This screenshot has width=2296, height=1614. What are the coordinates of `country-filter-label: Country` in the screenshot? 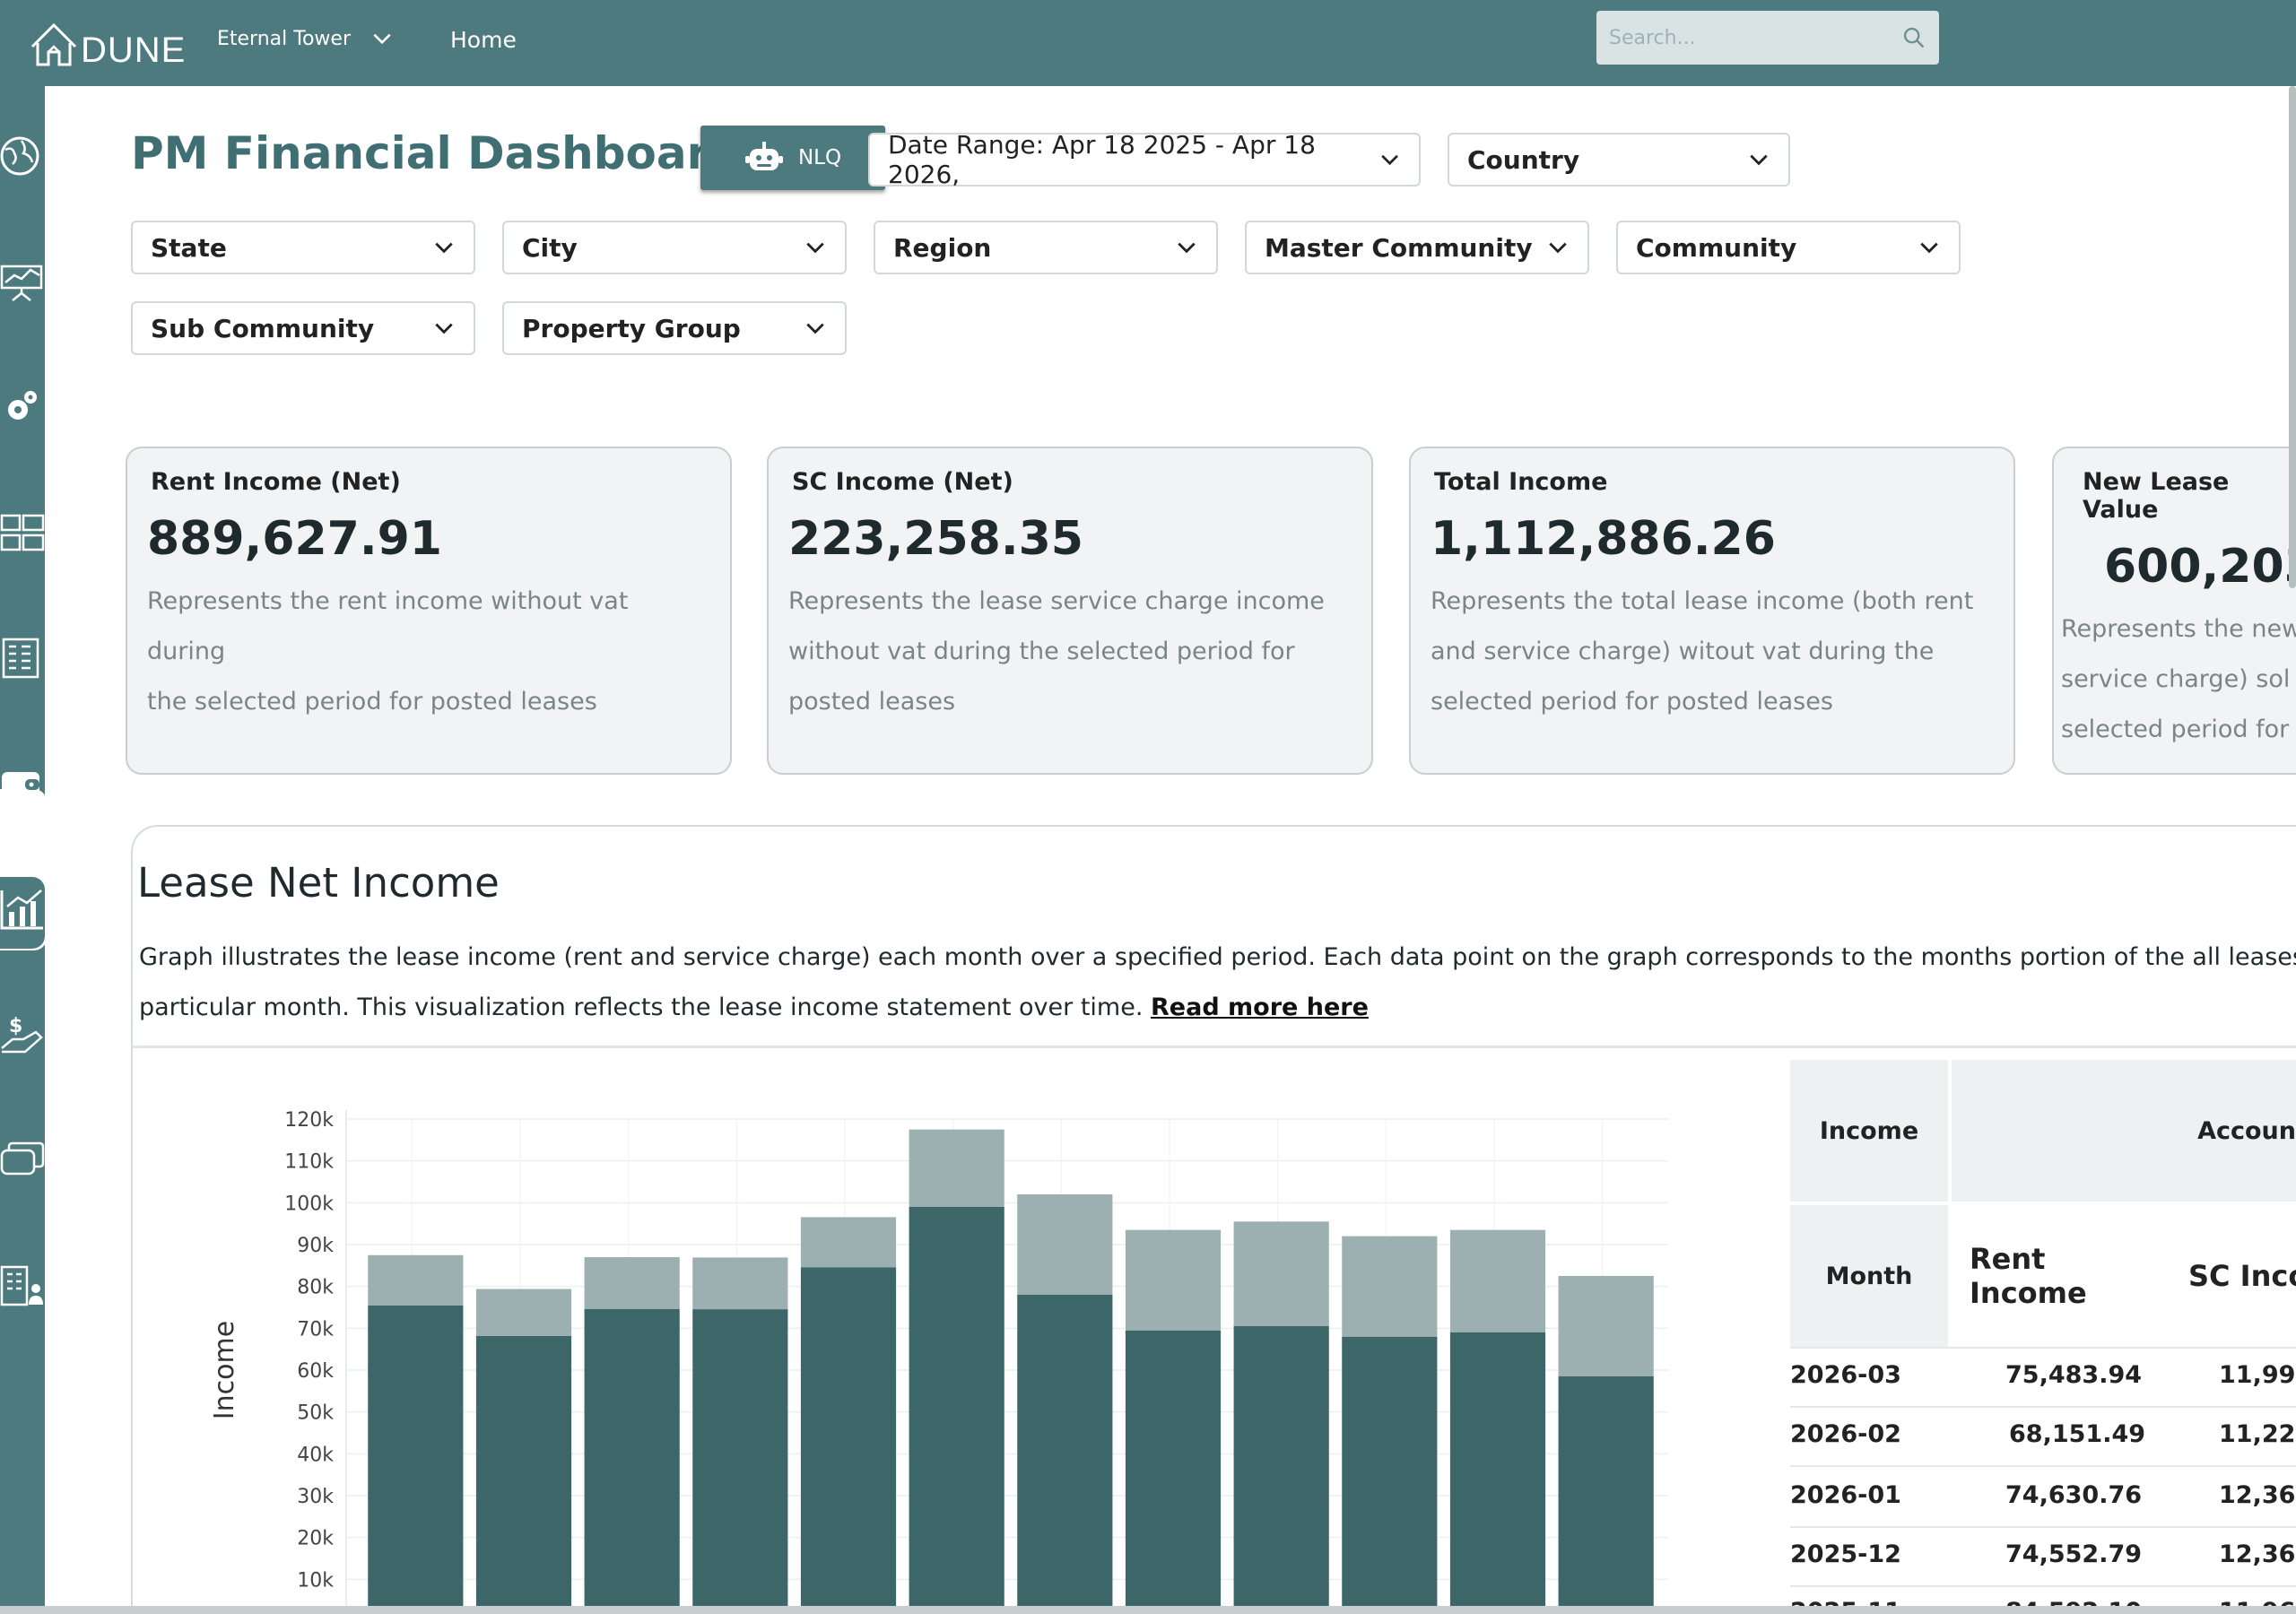 It's located at (1523, 159).